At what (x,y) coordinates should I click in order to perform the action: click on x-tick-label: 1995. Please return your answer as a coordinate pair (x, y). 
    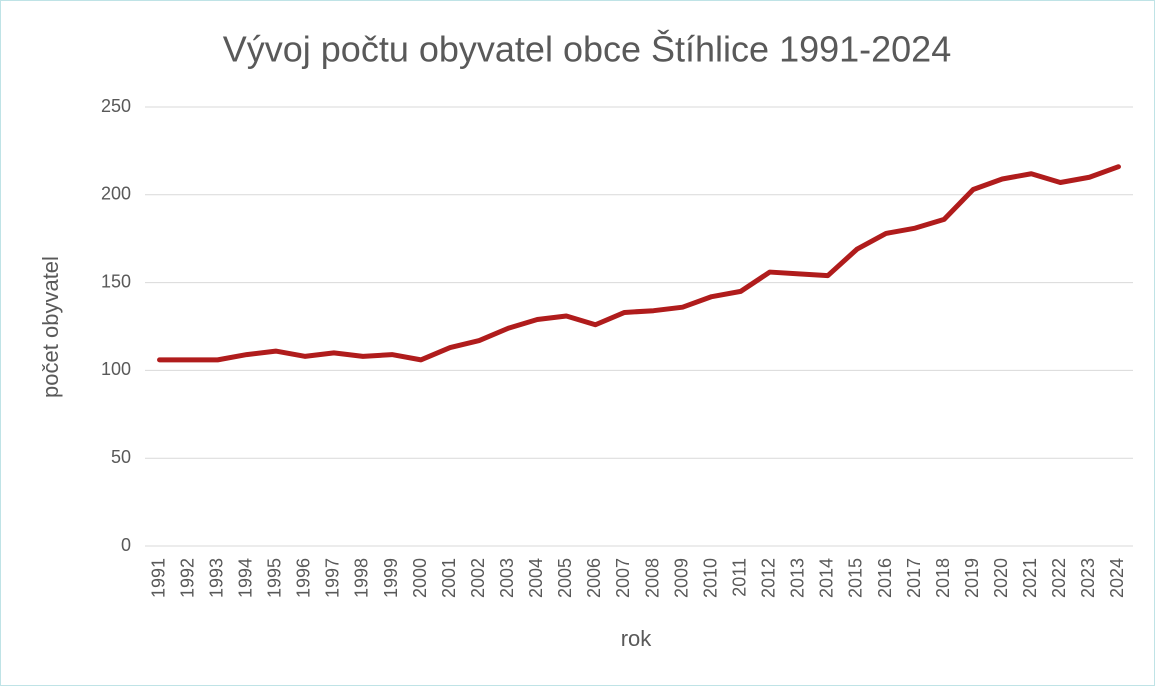
    Looking at the image, I should click on (275, 578).